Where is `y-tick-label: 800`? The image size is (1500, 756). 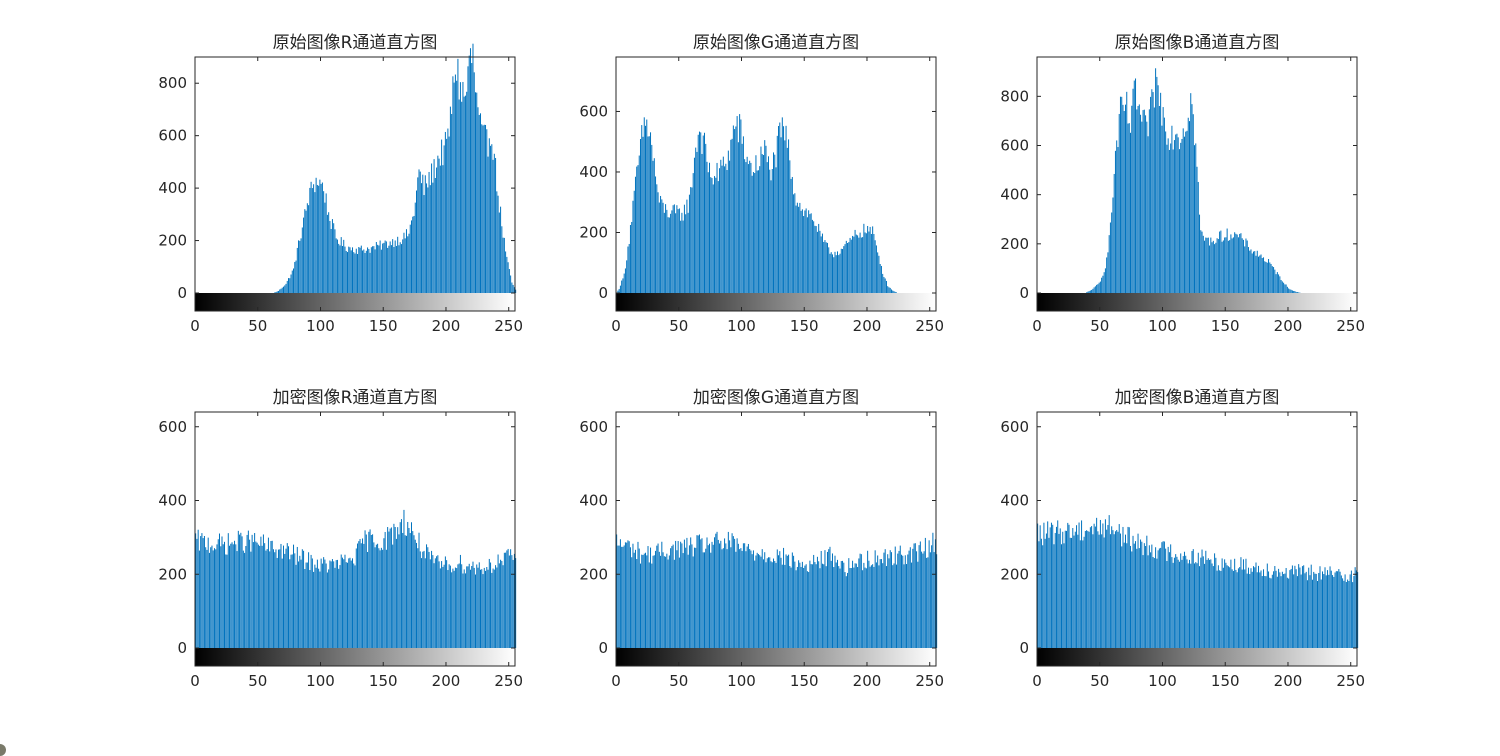
y-tick-label: 800 is located at coordinates (172, 83).